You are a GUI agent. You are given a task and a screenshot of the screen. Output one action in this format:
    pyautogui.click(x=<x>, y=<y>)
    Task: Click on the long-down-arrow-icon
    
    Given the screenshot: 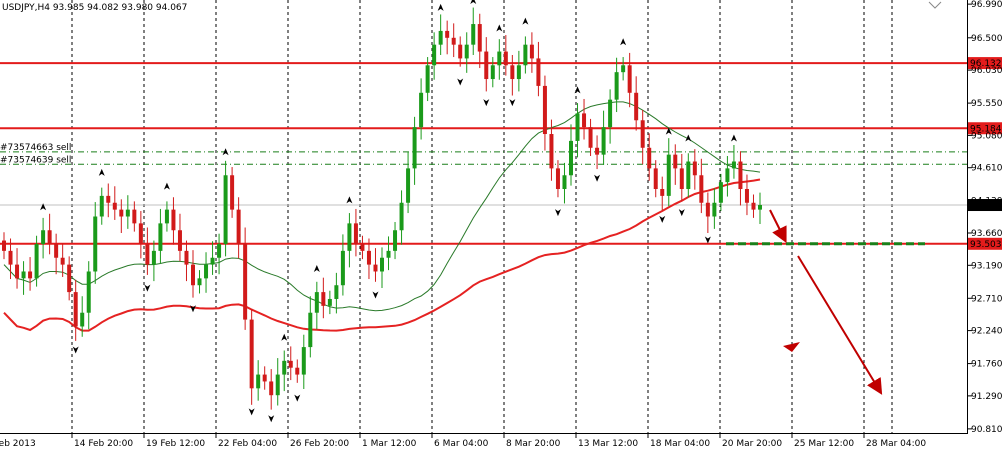 What is the action you would take?
    pyautogui.click(x=840, y=325)
    